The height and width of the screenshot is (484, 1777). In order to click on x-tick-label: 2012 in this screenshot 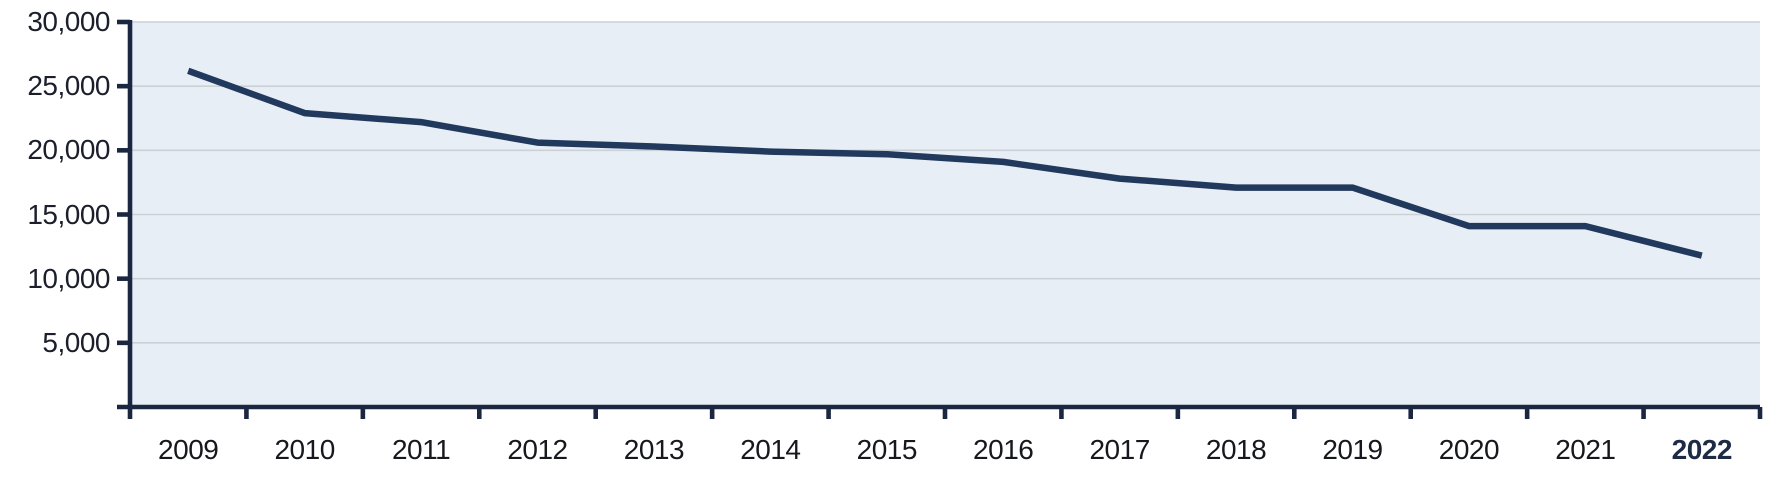, I will do `click(537, 449)`.